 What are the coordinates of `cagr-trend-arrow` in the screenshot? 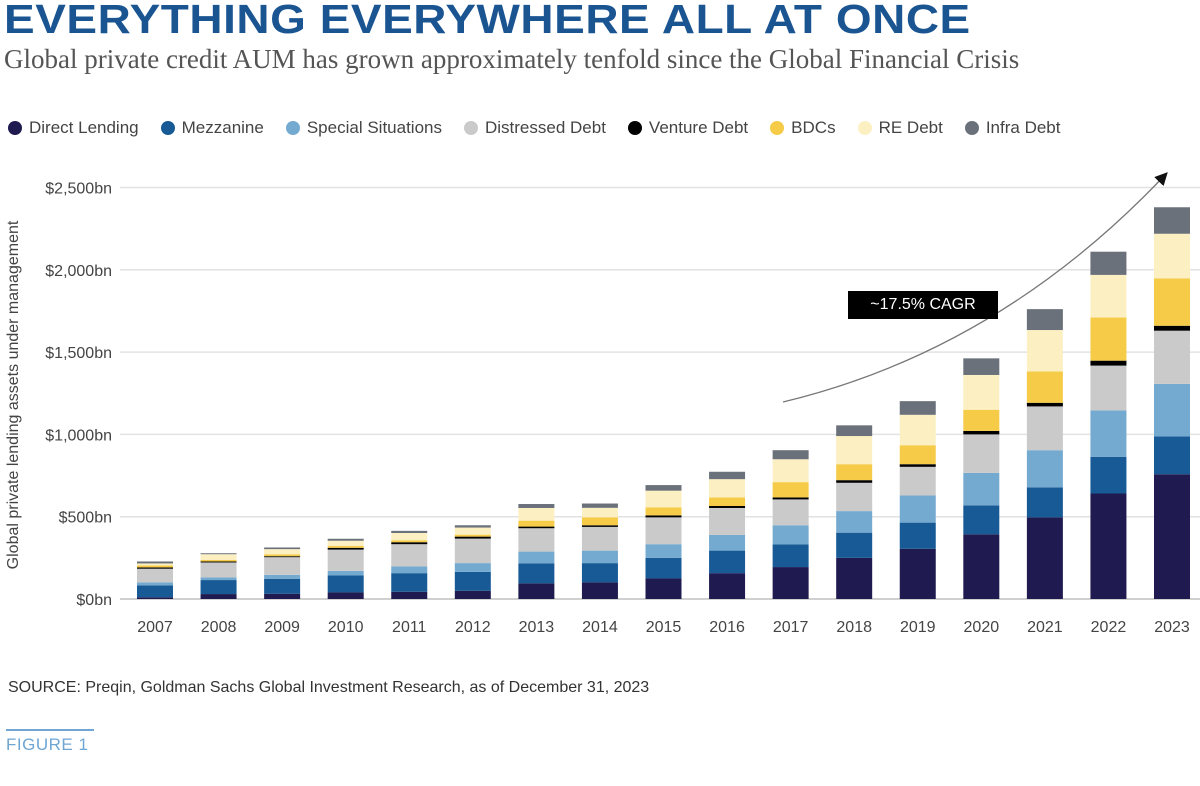 It's located at (975, 287).